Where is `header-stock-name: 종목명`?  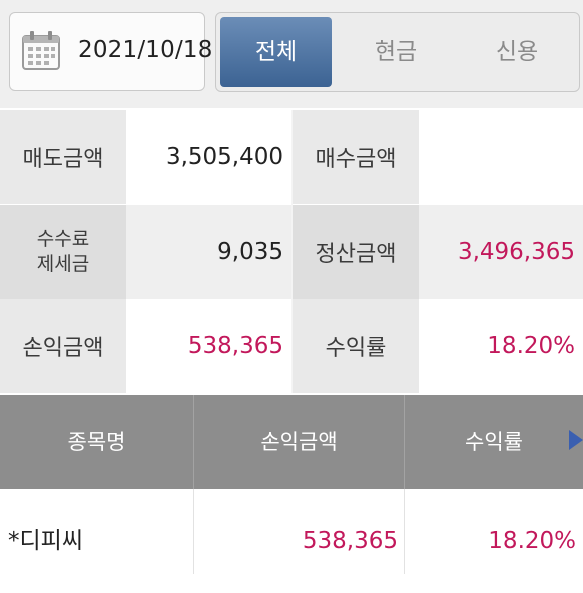
header-stock-name: 종목명 is located at coordinates (96, 442).